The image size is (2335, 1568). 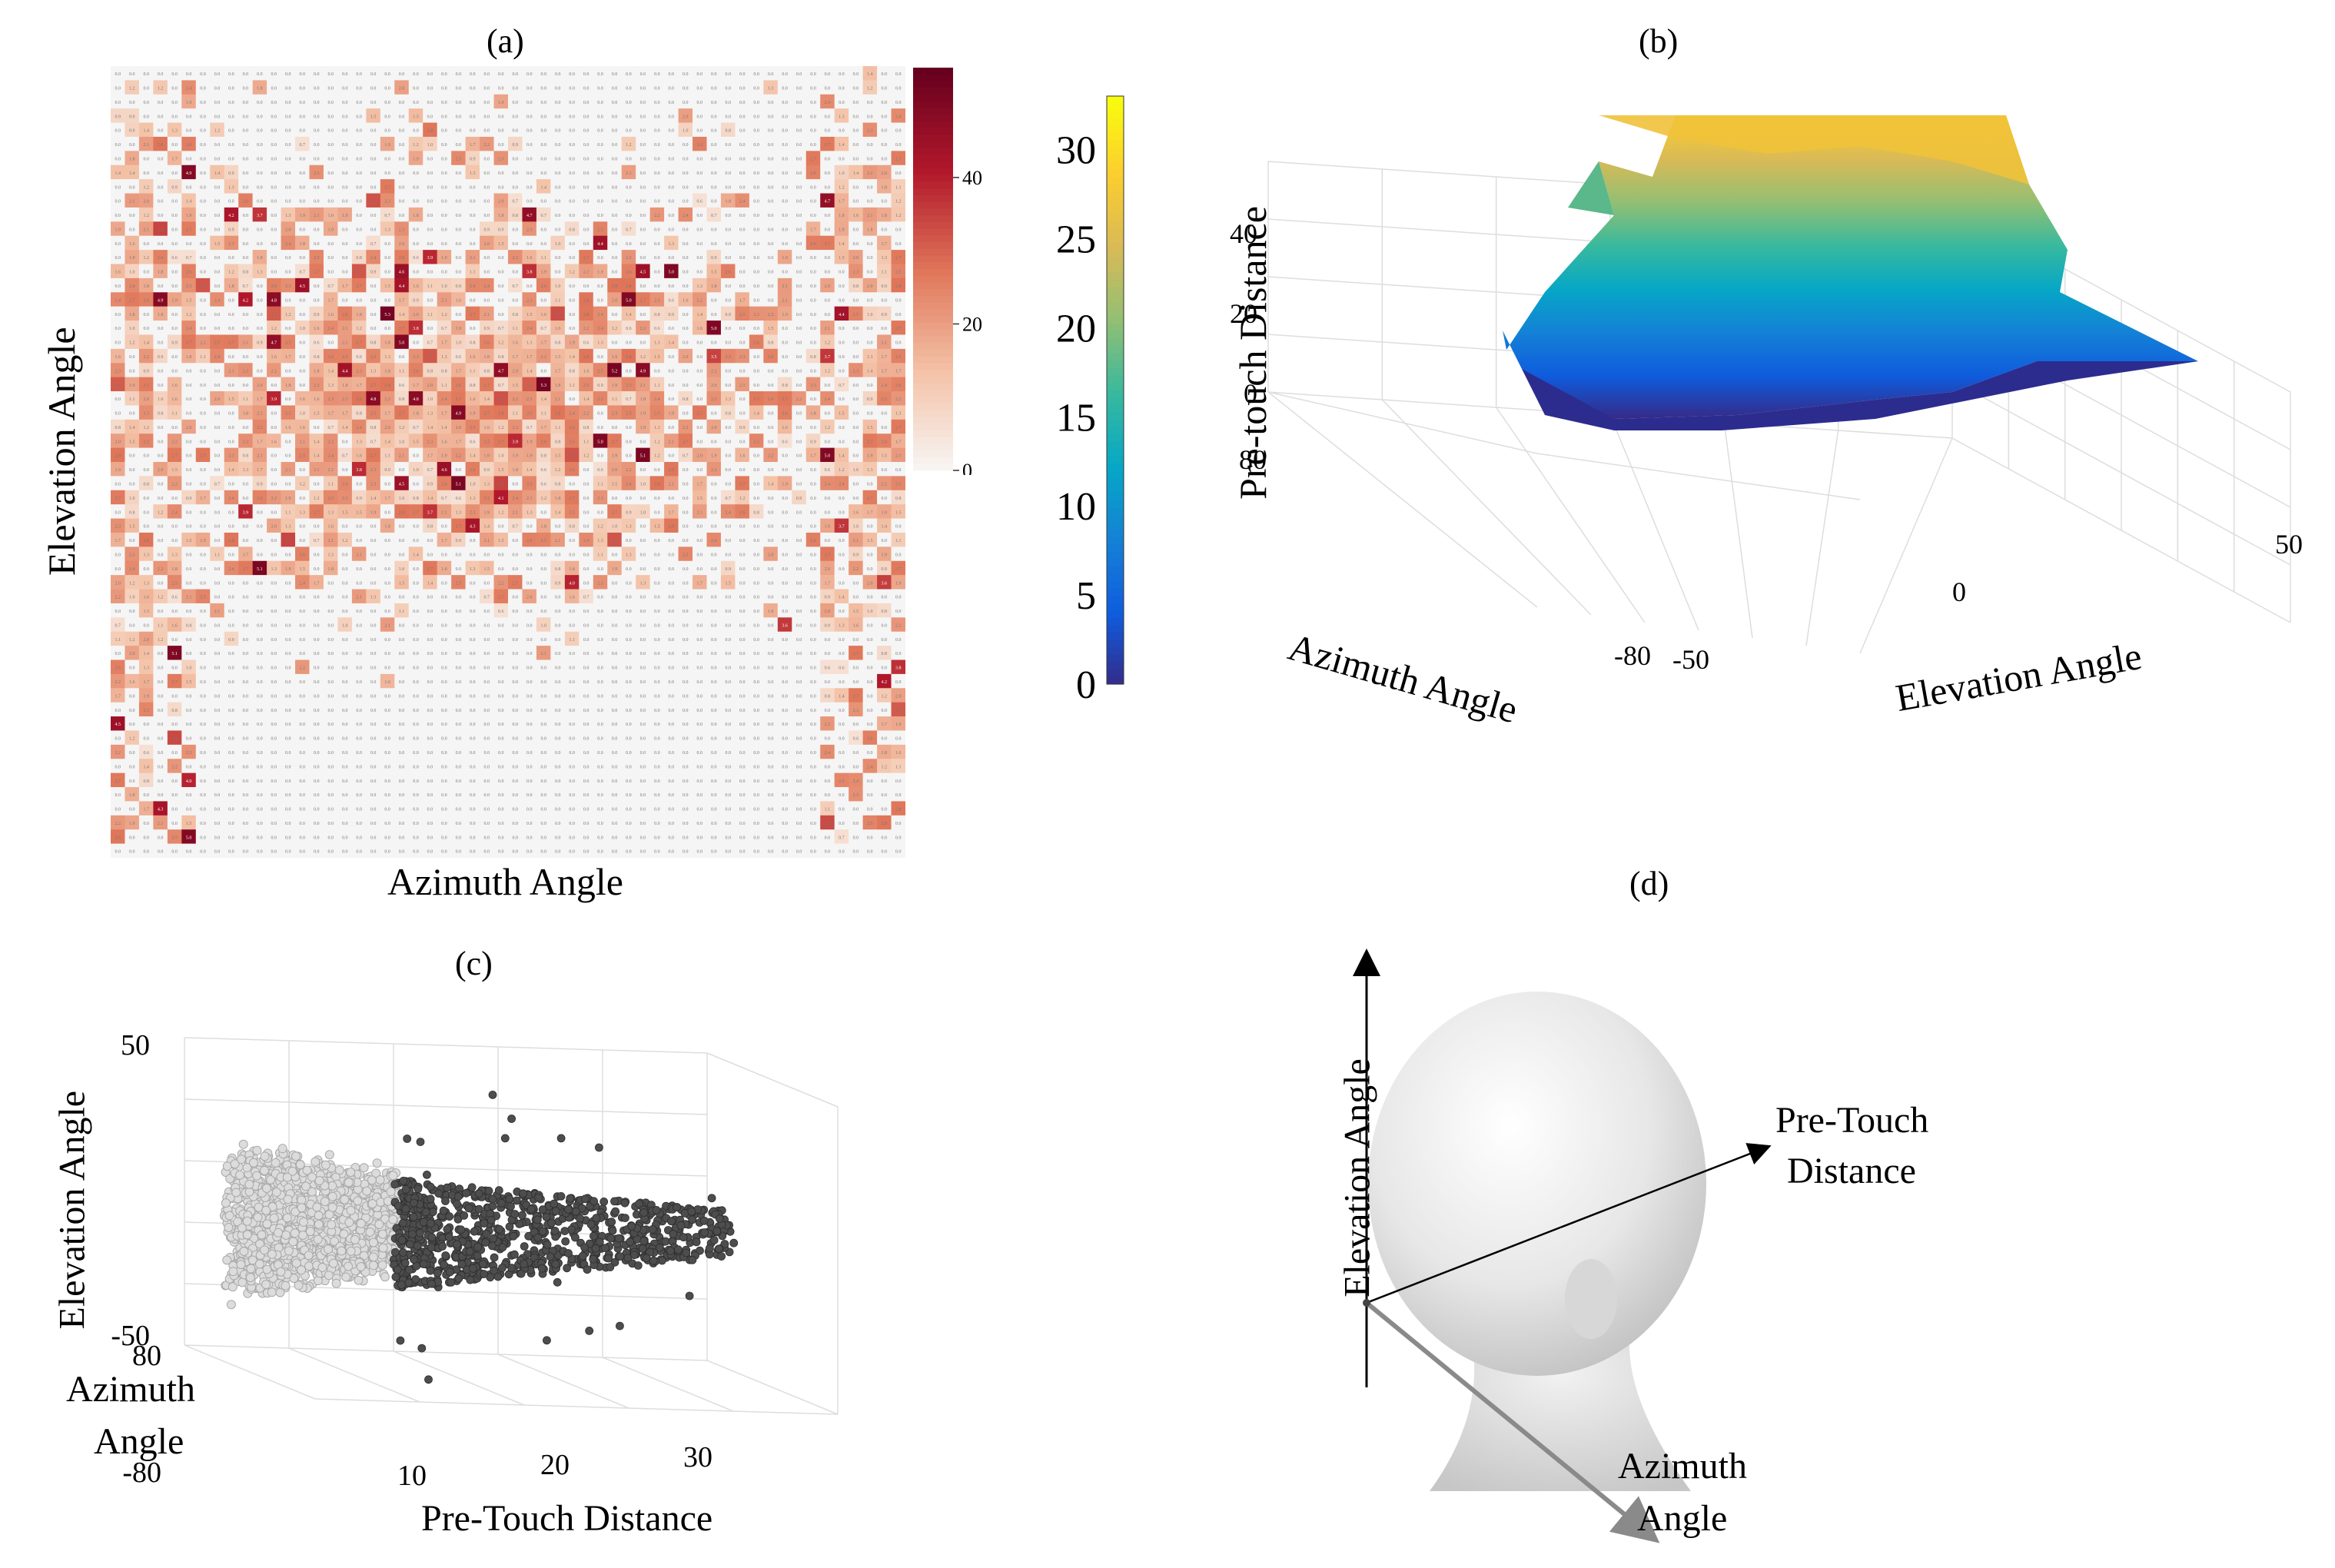 What do you see at coordinates (317, 343) in the screenshot?
I see `heatmap-cell-value: 0.6` at bounding box center [317, 343].